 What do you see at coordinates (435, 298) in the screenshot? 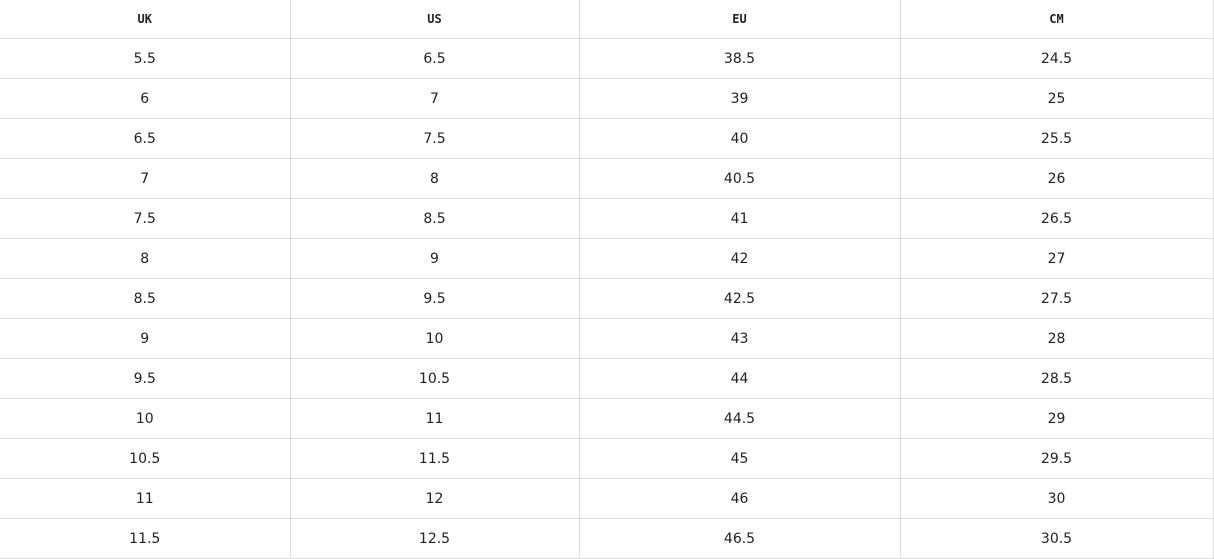
I see `cell-us: 9.5` at bounding box center [435, 298].